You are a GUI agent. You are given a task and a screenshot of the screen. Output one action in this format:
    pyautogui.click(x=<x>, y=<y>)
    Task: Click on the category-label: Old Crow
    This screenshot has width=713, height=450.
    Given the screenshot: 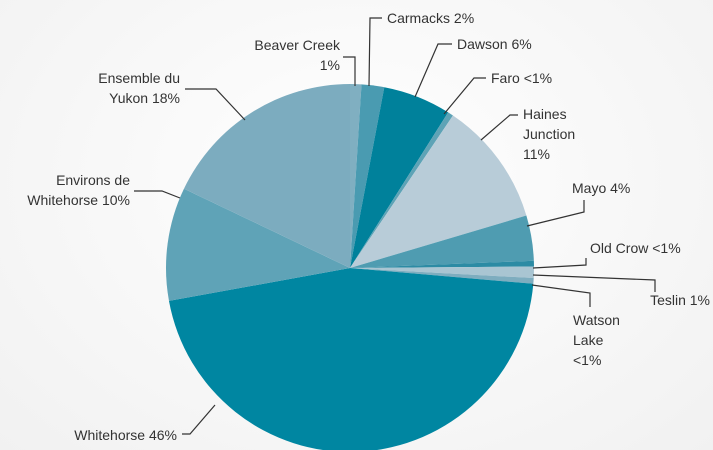 What is the action you would take?
    pyautogui.click(x=619, y=248)
    